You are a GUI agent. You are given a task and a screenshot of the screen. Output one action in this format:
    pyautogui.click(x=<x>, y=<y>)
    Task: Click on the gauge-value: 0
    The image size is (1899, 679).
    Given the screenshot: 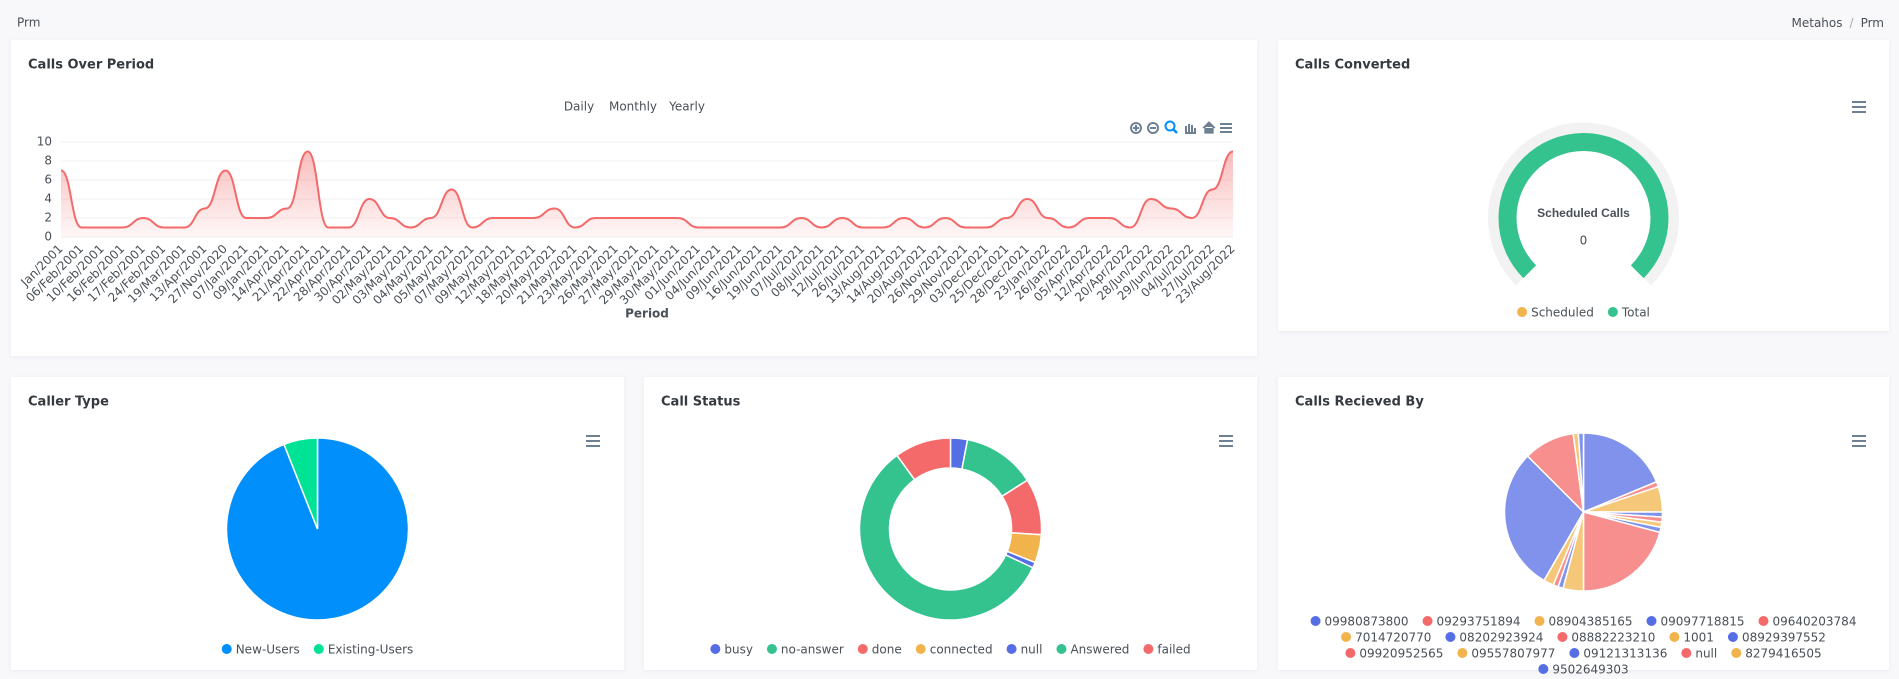 What is the action you would take?
    pyautogui.click(x=1584, y=241)
    